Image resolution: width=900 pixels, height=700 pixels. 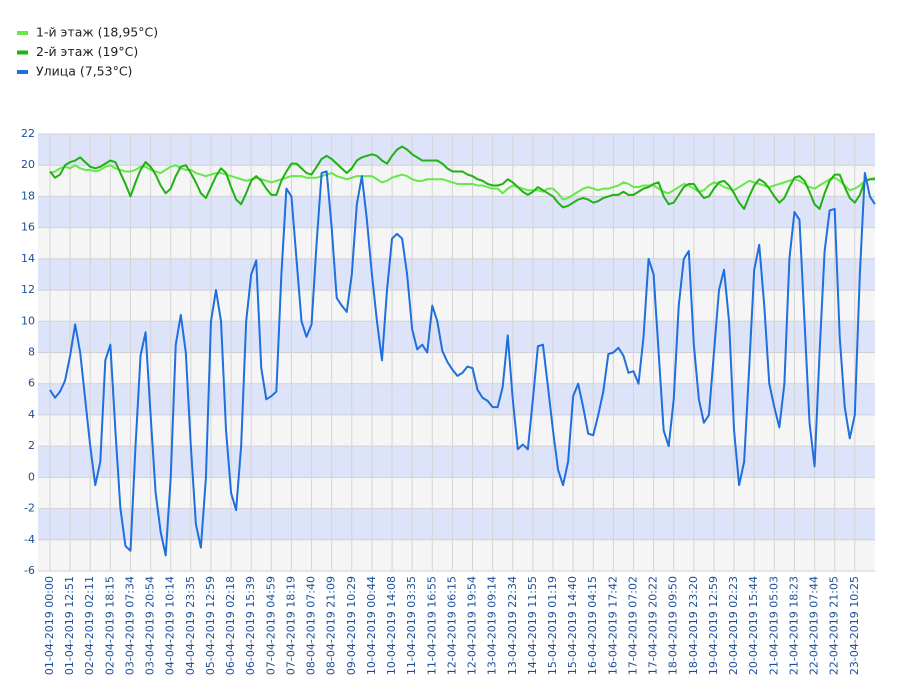 I want to click on y-tick-label: 22, so click(x=28, y=133).